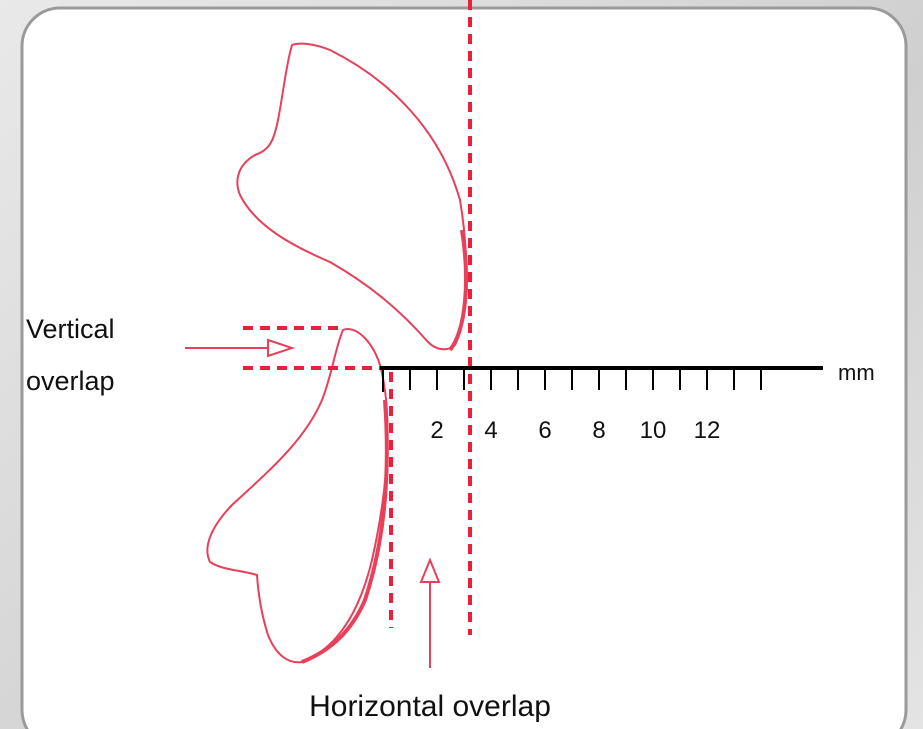 This screenshot has width=923, height=729. Describe the element at coordinates (281, 348) in the screenshot. I see `vertical-arrow-head` at that location.